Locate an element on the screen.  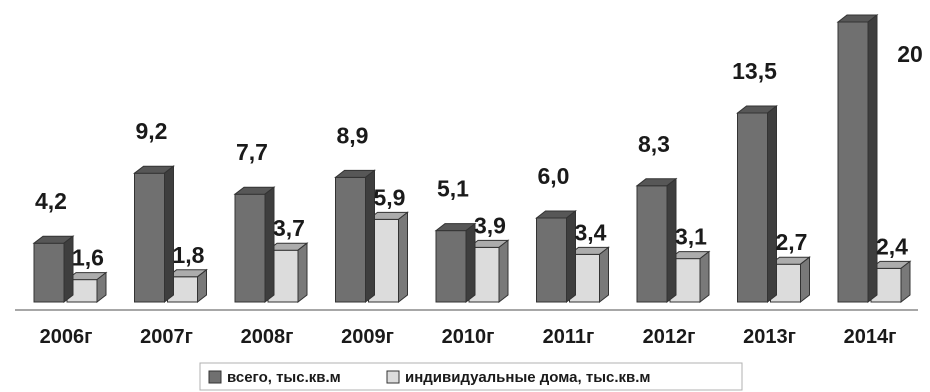
data-label-individual: 1,6 is located at coordinates (88, 258).